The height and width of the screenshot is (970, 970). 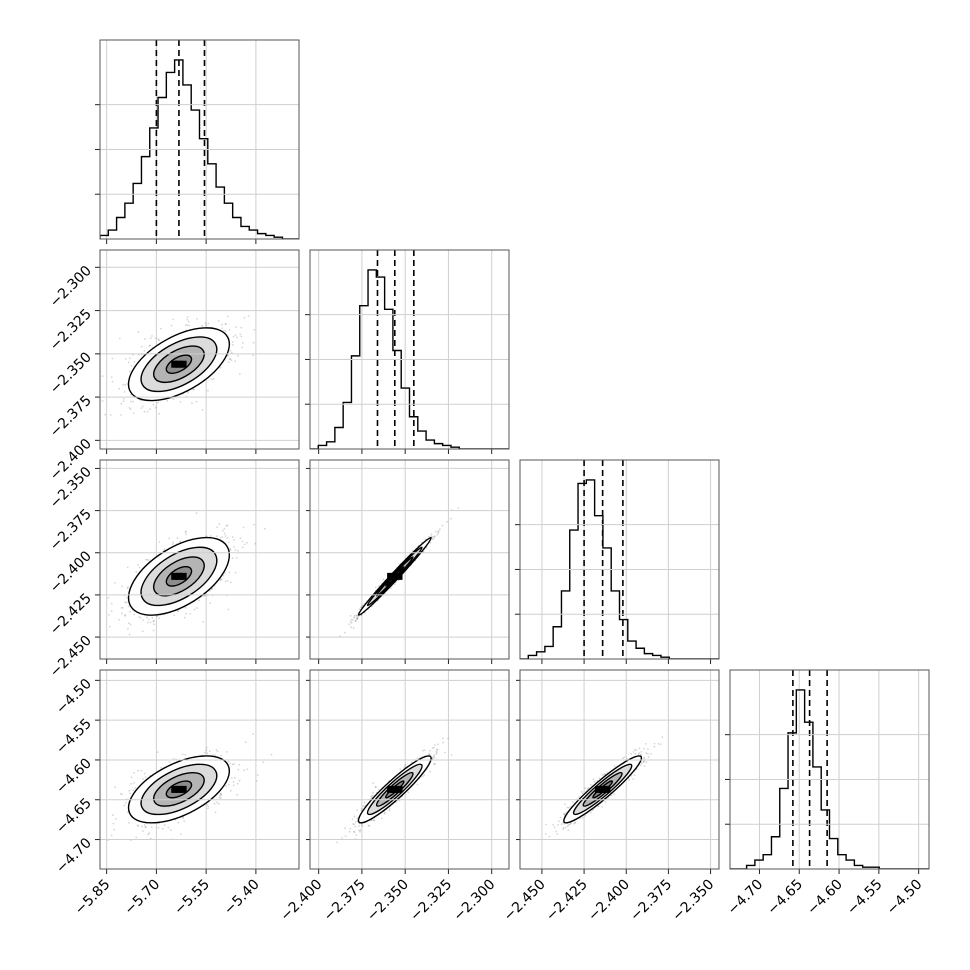 I want to click on y-tick-label: −2.450, so click(x=71, y=657).